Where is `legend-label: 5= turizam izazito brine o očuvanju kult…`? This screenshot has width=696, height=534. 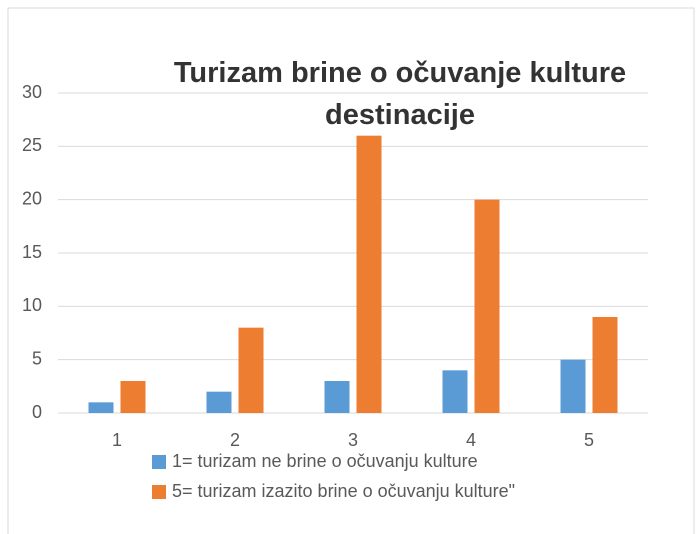 legend-label: 5= turizam izazito brine o očuvanju kult… is located at coordinates (343, 491).